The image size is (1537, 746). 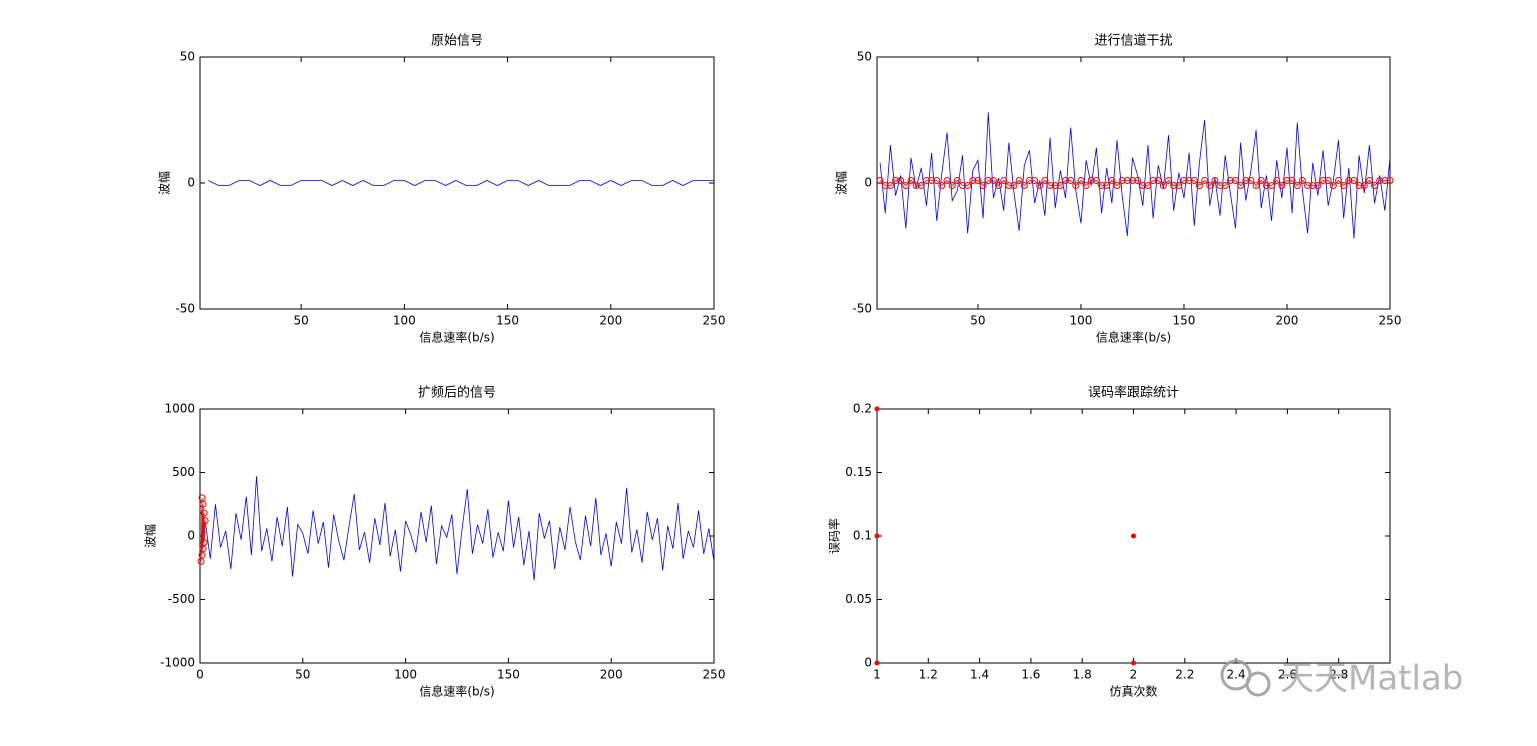 I want to click on x-tick-label: 2.8, so click(x=1338, y=675).